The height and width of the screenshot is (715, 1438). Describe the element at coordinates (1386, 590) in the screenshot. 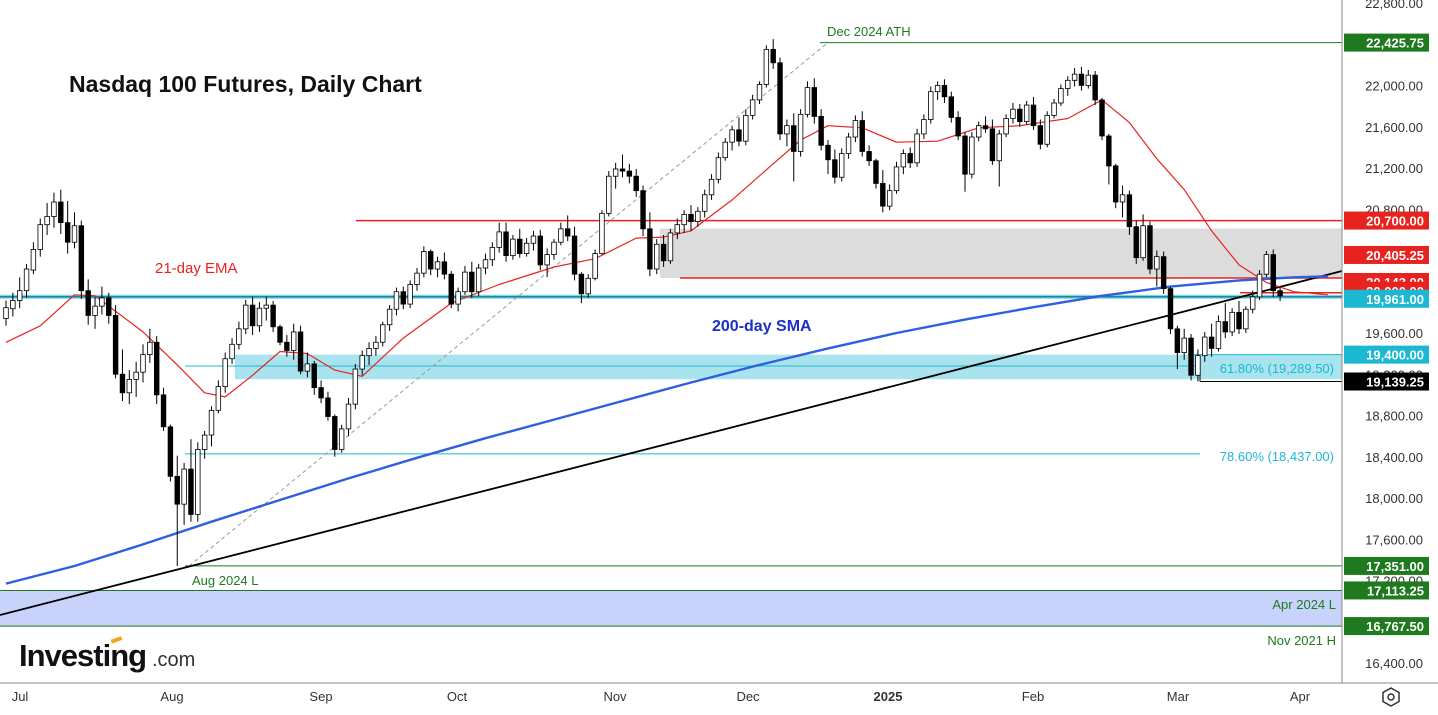

I see `price-label: 17,113.25` at that location.